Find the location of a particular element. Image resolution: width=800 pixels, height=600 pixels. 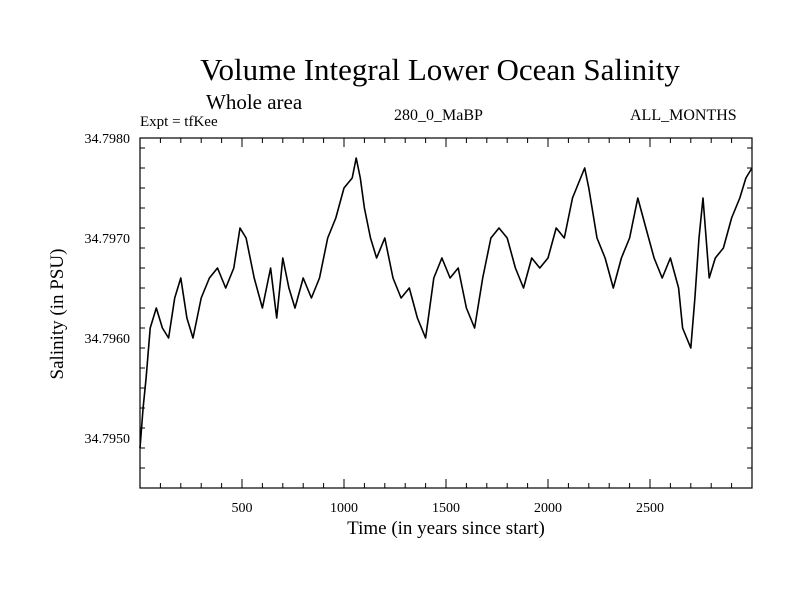

x-tick-label: 1000 is located at coordinates (344, 508).